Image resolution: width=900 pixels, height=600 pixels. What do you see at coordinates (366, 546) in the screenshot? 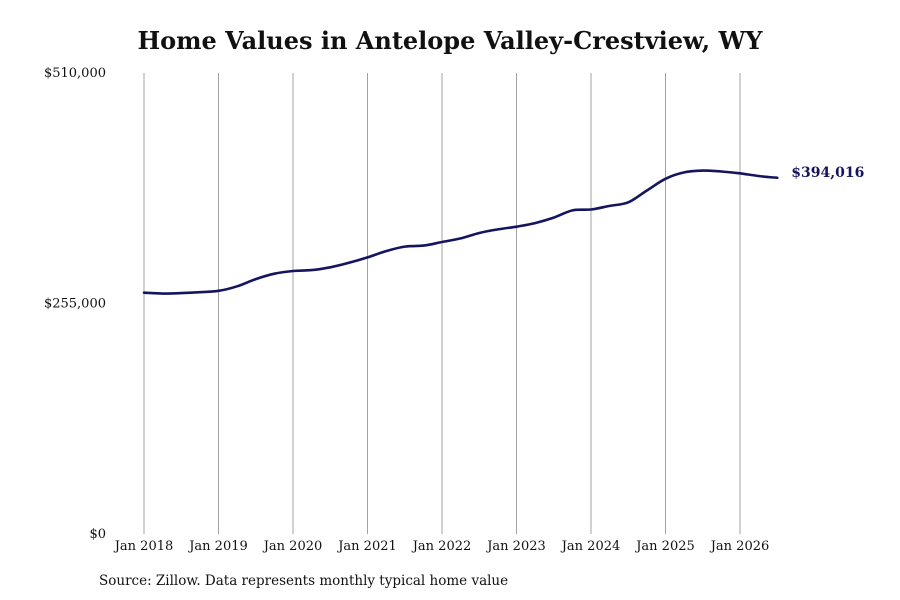
I see `x-tick-label: Jan 2021` at bounding box center [366, 546].